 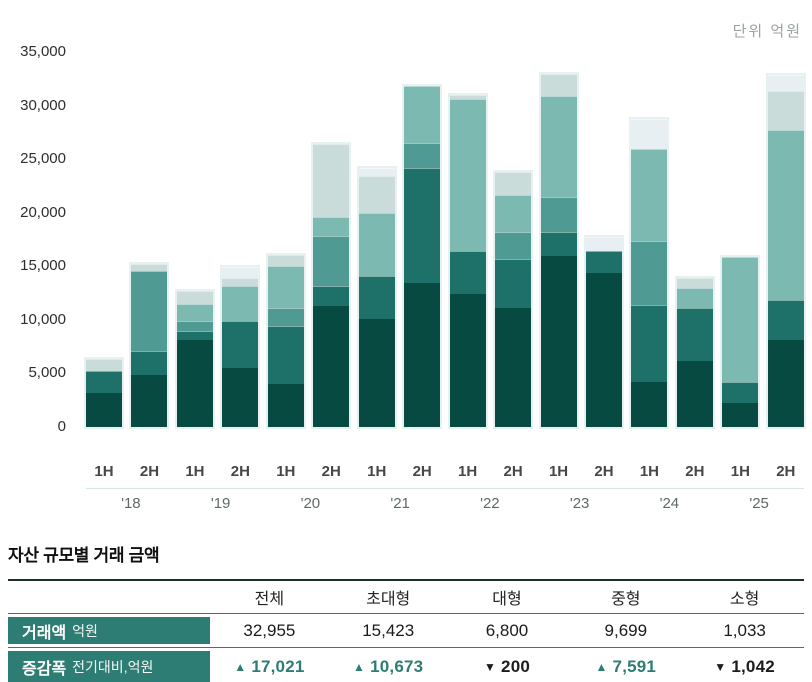 I want to click on x-label-1H-24: 1H, so click(x=649, y=471).